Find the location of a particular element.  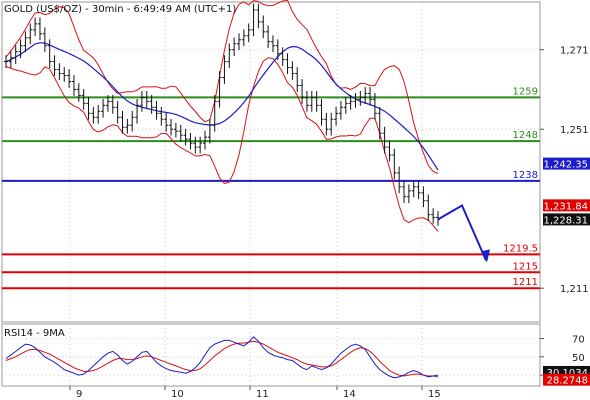

rsi-line is located at coordinates (222, 357).